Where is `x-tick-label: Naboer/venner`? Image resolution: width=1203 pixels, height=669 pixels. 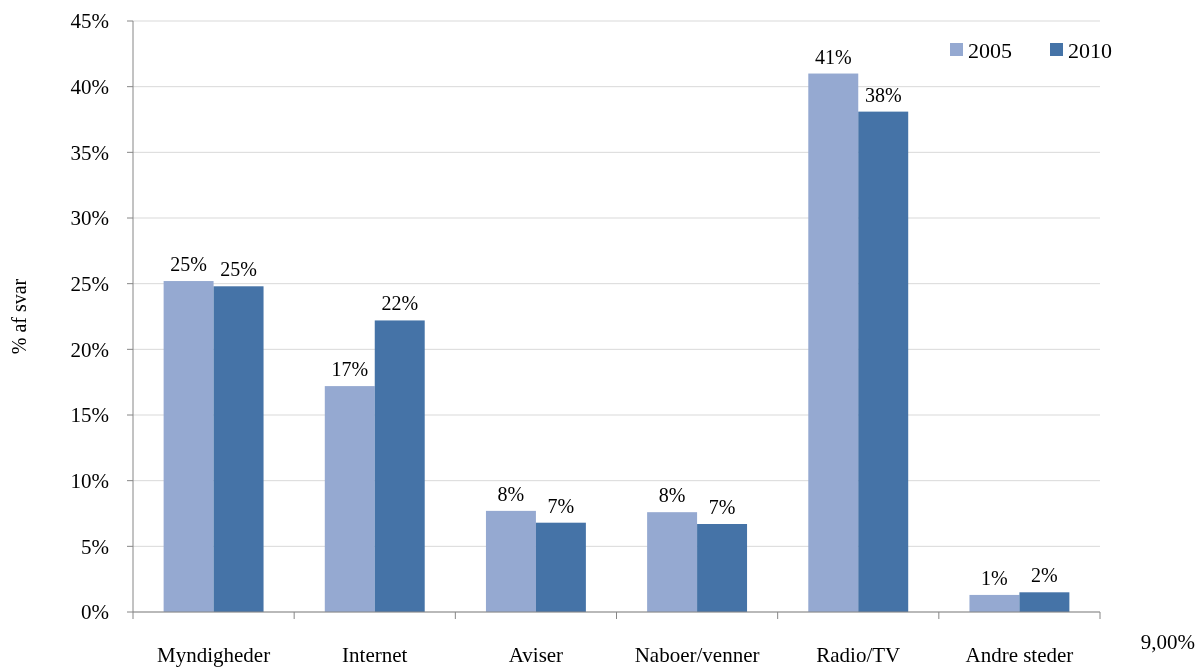
x-tick-label: Naboer/venner is located at coordinates (697, 655).